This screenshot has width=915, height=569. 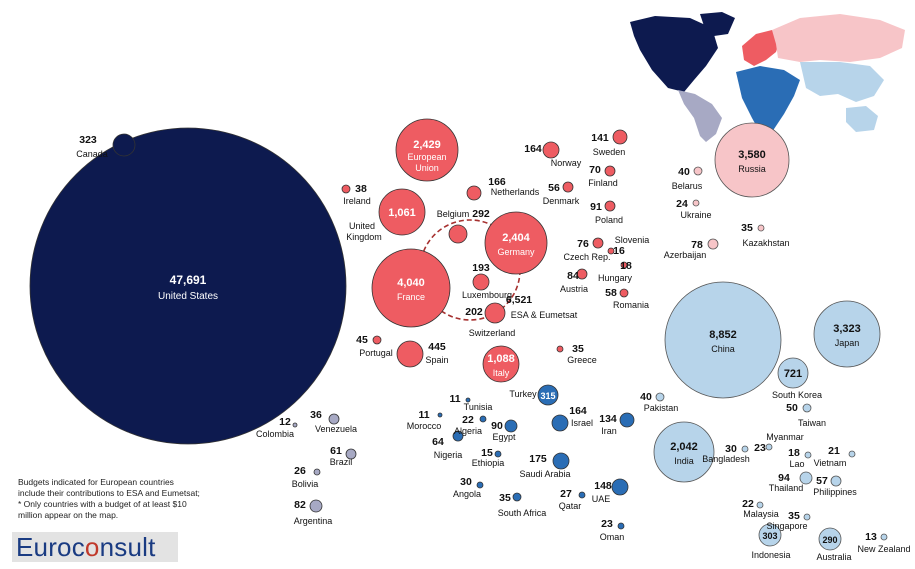 I want to click on value-label-spain: 445, so click(x=437, y=347).